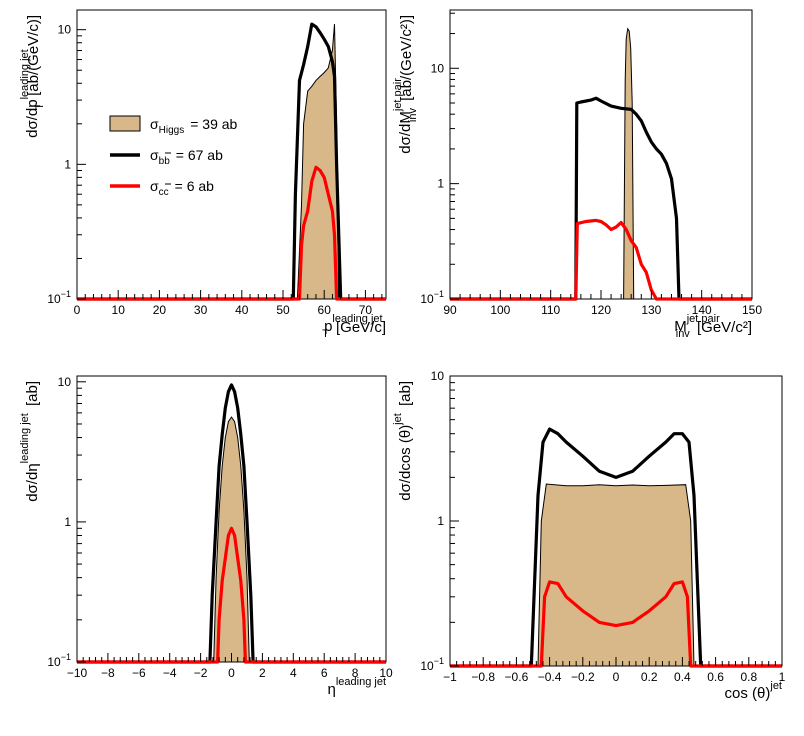 Image resolution: width=804 pixels, height=736 pixels. Describe the element at coordinates (550, 310) in the screenshot. I see `x-tick-label: 110` at that location.